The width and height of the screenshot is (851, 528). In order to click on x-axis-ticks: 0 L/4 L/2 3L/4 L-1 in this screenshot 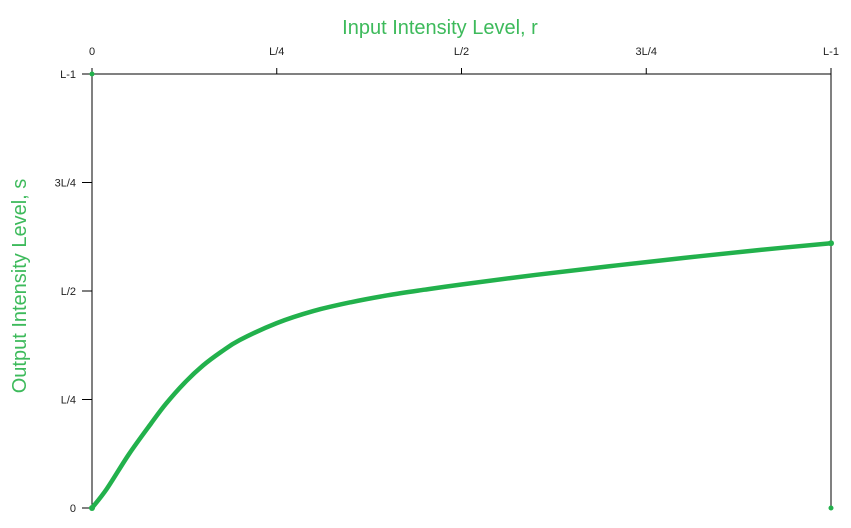, I will do `click(464, 60)`.